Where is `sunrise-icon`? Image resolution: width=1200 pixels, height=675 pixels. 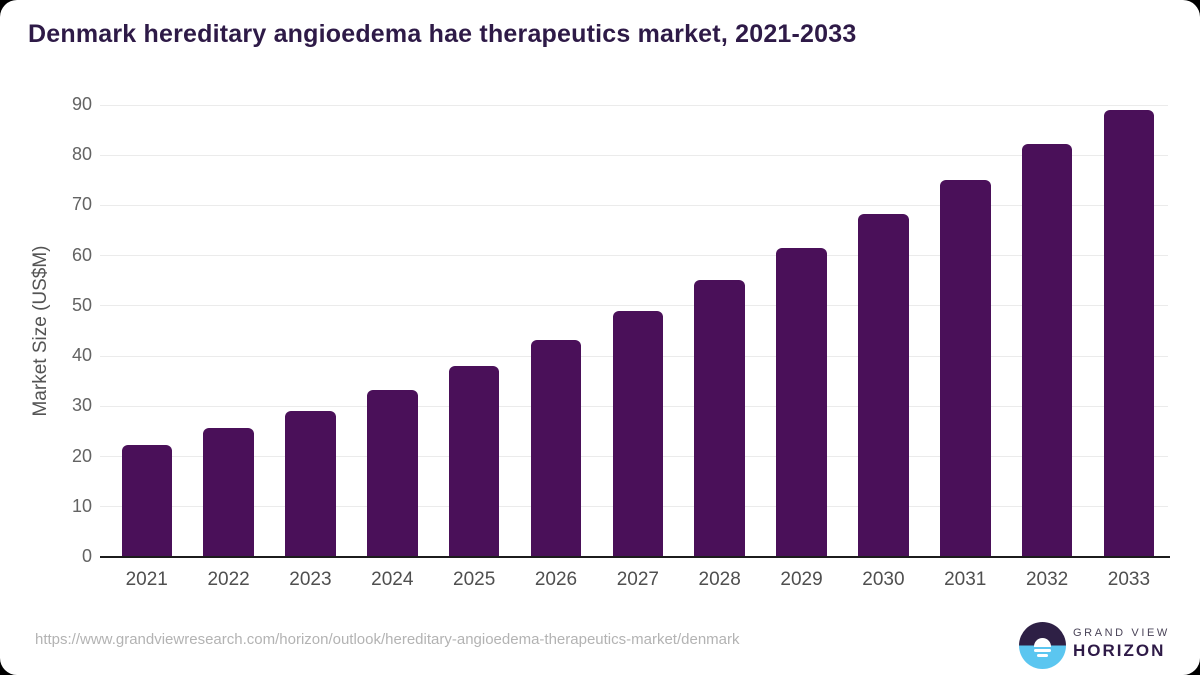
sunrise-icon is located at coordinates (1042, 642).